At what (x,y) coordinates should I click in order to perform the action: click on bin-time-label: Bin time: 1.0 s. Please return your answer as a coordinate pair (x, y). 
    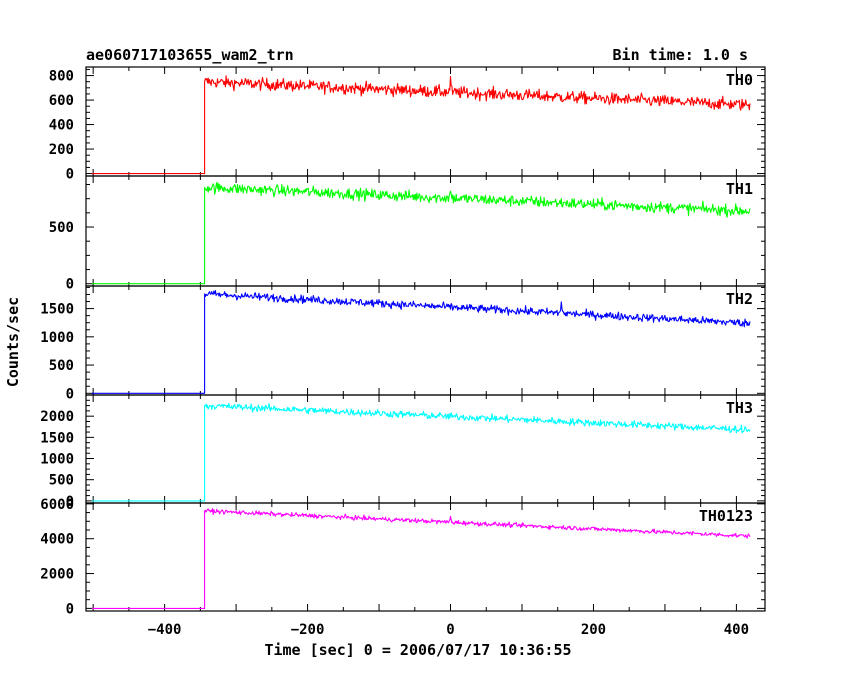
    Looking at the image, I should click on (680, 55).